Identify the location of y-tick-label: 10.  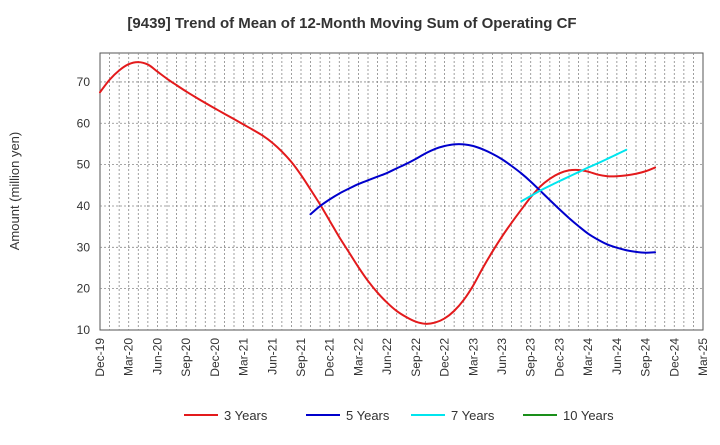
(84, 330).